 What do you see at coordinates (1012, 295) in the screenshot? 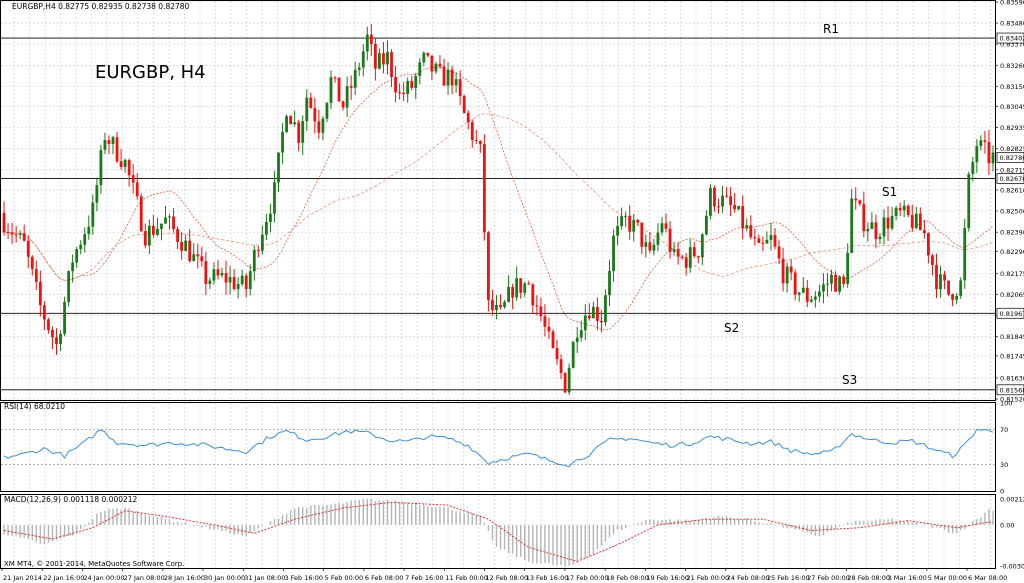
I see `y-tick-label: 0.82065` at bounding box center [1012, 295].